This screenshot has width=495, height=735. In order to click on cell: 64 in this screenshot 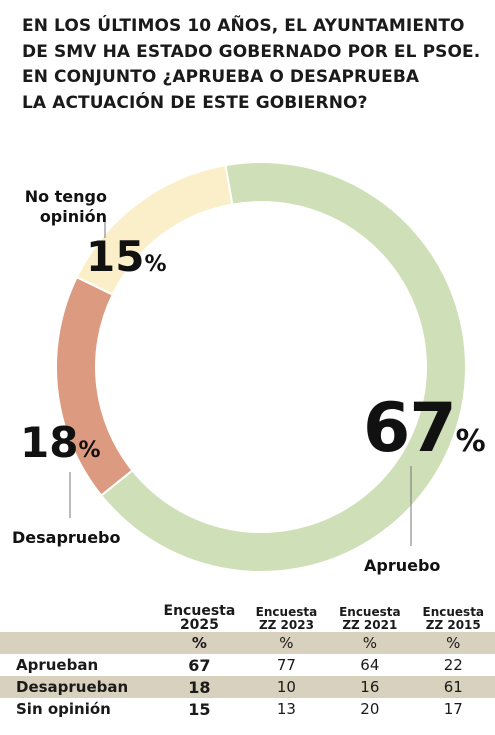, I will do `click(370, 665)`.